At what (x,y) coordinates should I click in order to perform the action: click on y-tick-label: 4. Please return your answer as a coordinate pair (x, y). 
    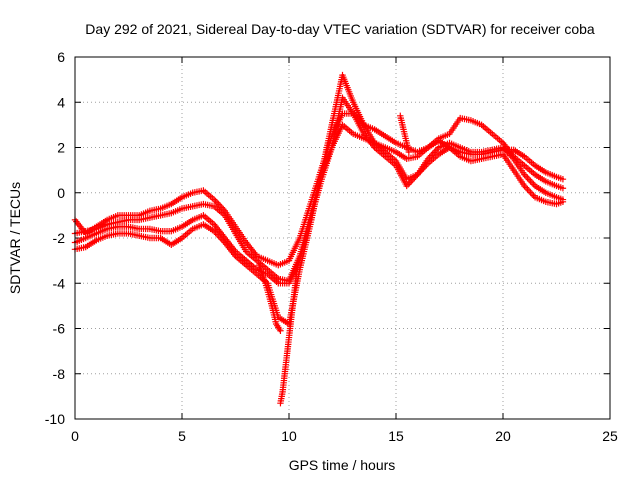
    Looking at the image, I should click on (61, 102).